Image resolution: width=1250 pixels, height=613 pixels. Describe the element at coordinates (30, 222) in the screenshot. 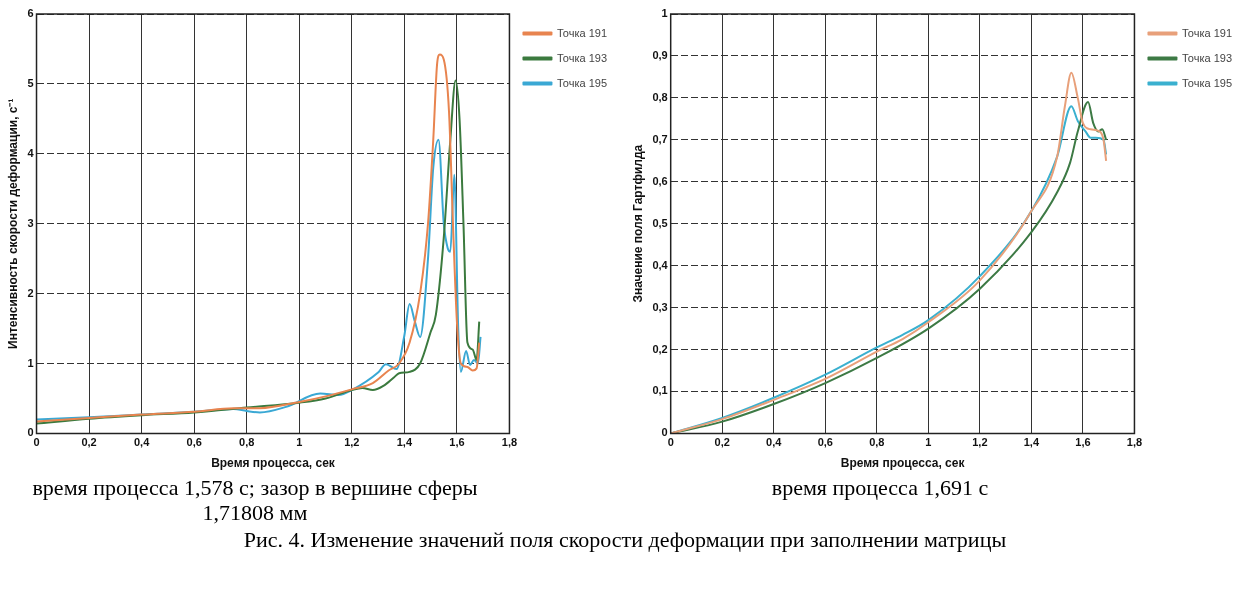

I see `y-tick-label: 3` at that location.